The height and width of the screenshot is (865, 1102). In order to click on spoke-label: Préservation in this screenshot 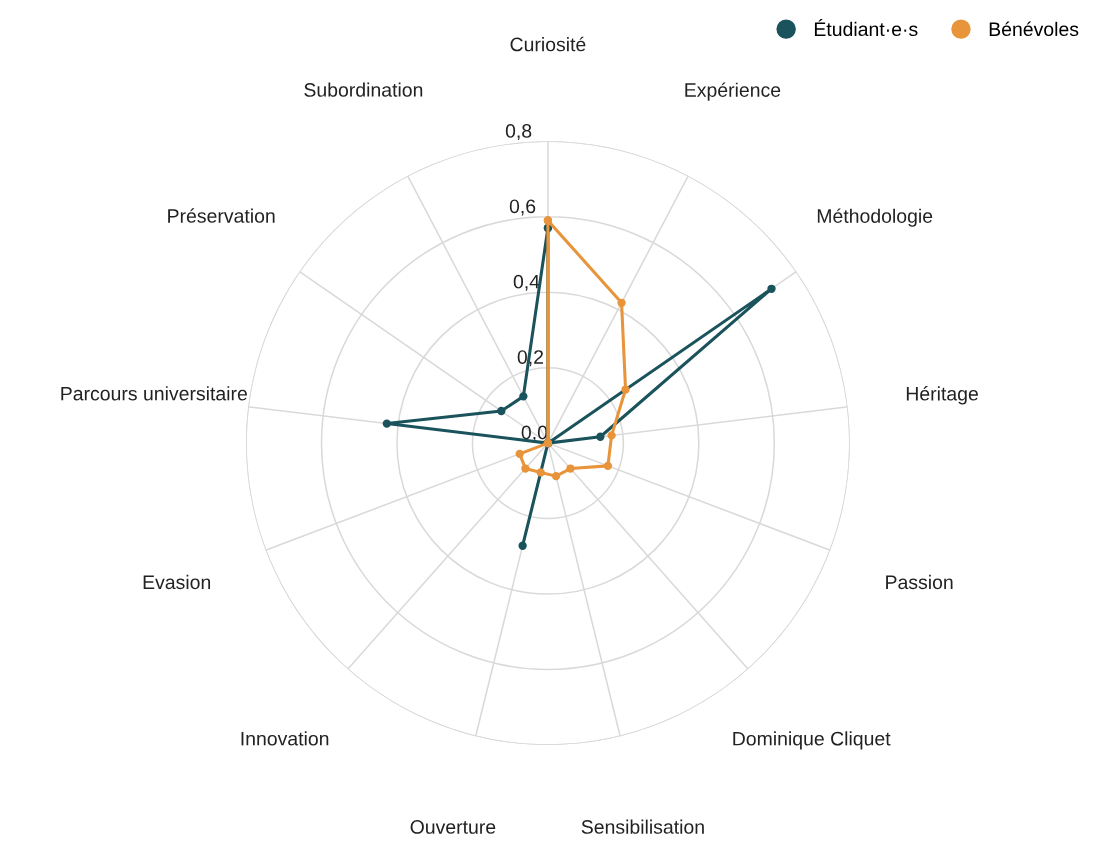, I will do `click(221, 215)`.